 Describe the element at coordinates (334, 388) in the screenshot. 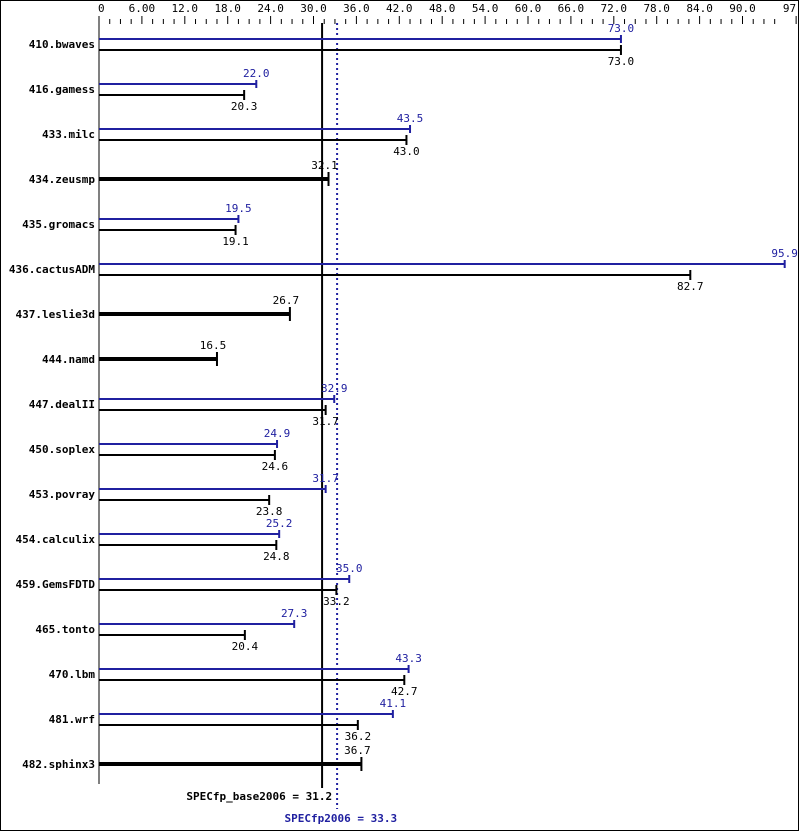

I see `peak-value-label: 32.9` at that location.